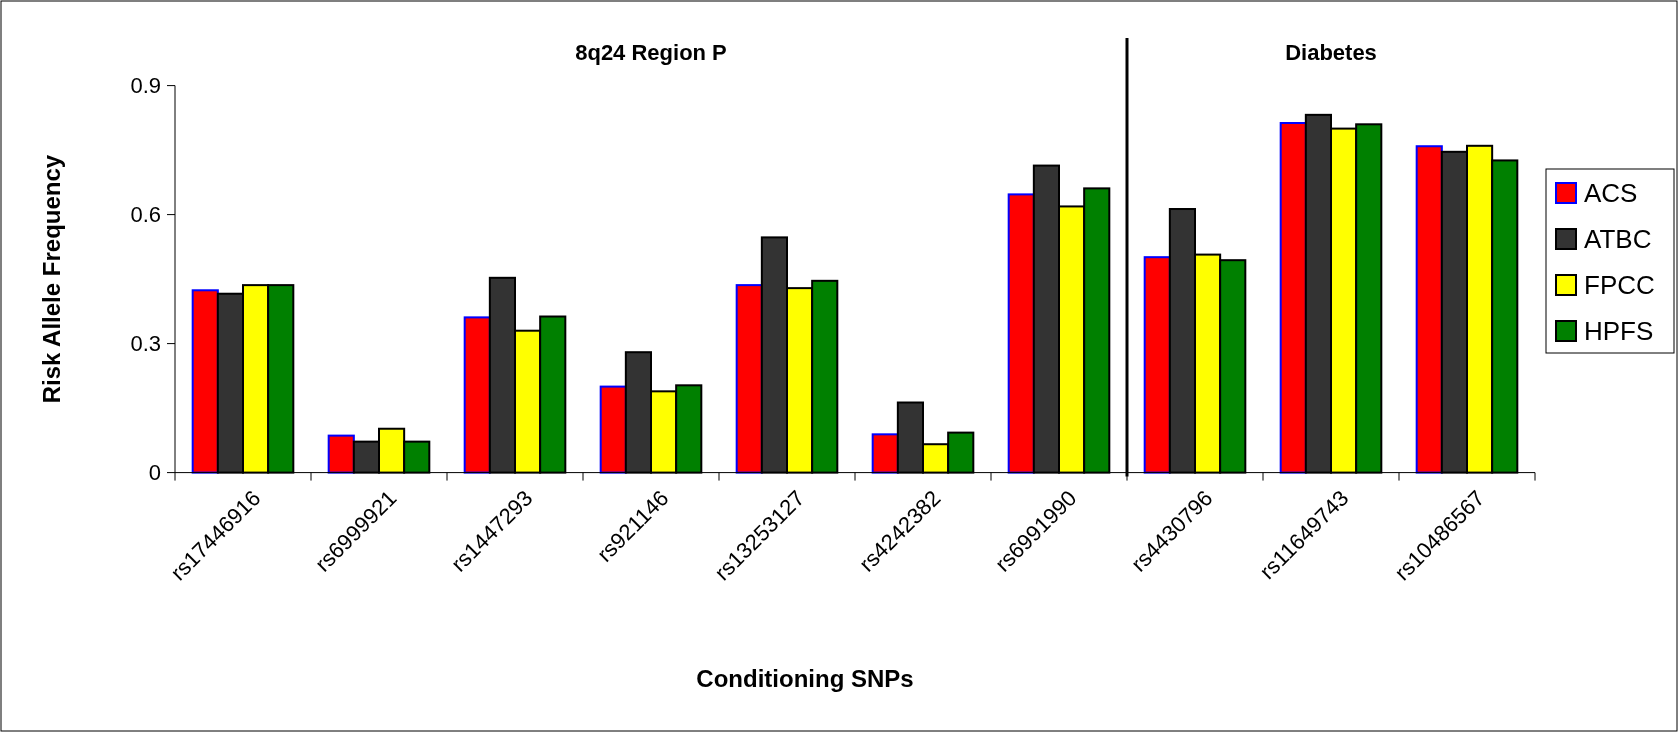 Image resolution: width=1678 pixels, height=732 pixels. I want to click on legend-label: FPCC, so click(1619, 285).